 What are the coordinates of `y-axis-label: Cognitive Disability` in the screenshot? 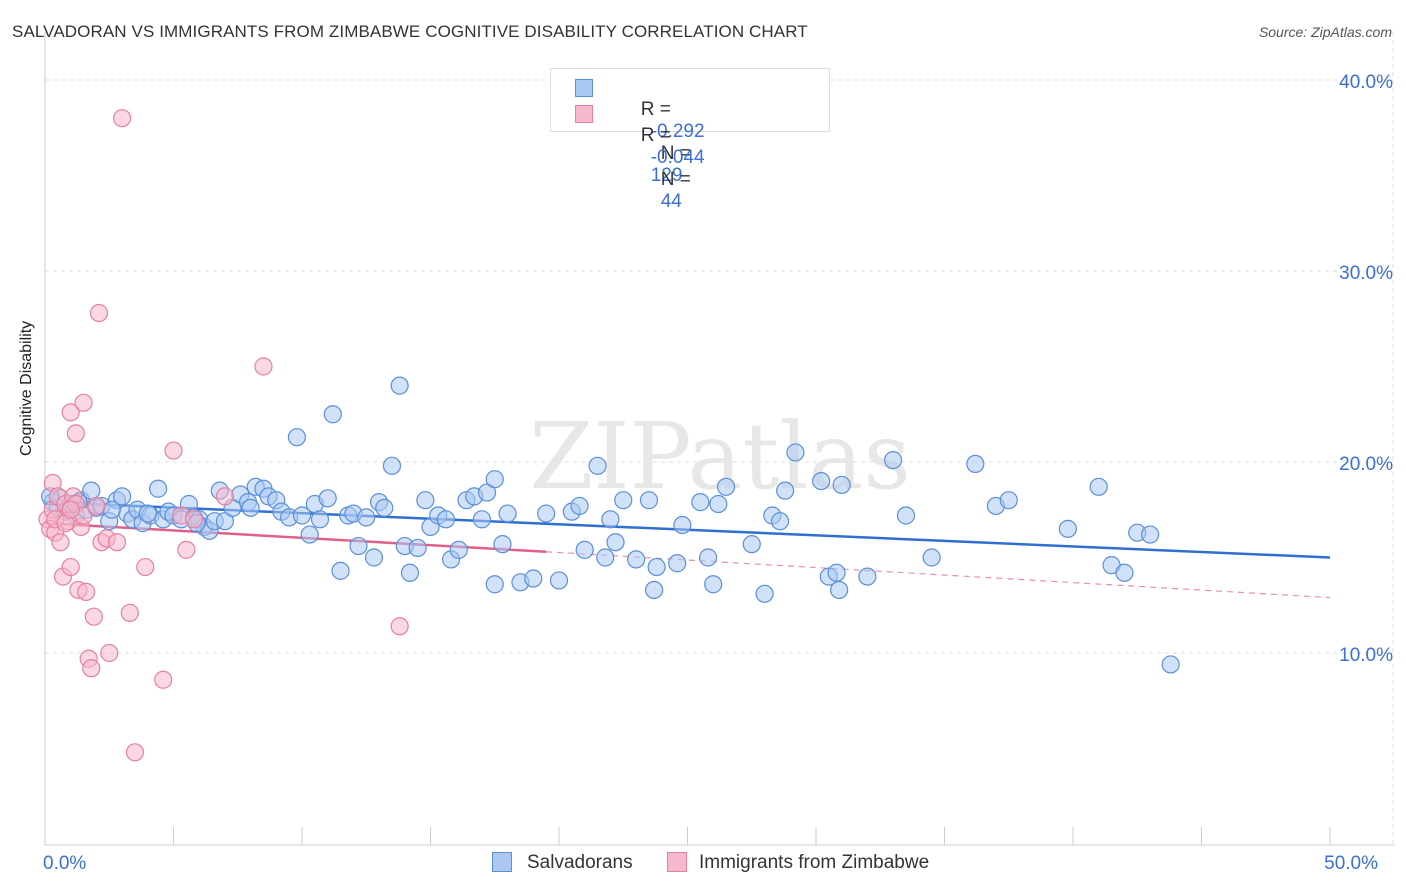 It's located at (26, 388).